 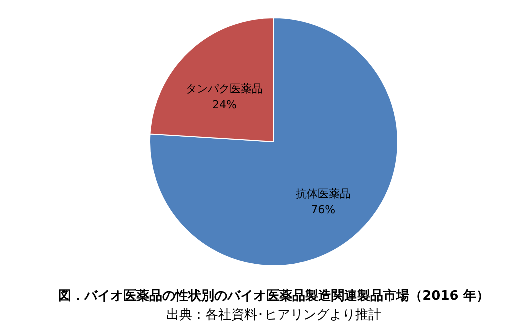 What do you see at coordinates (323, 209) in the screenshot?
I see `data-label: 76%` at bounding box center [323, 209].